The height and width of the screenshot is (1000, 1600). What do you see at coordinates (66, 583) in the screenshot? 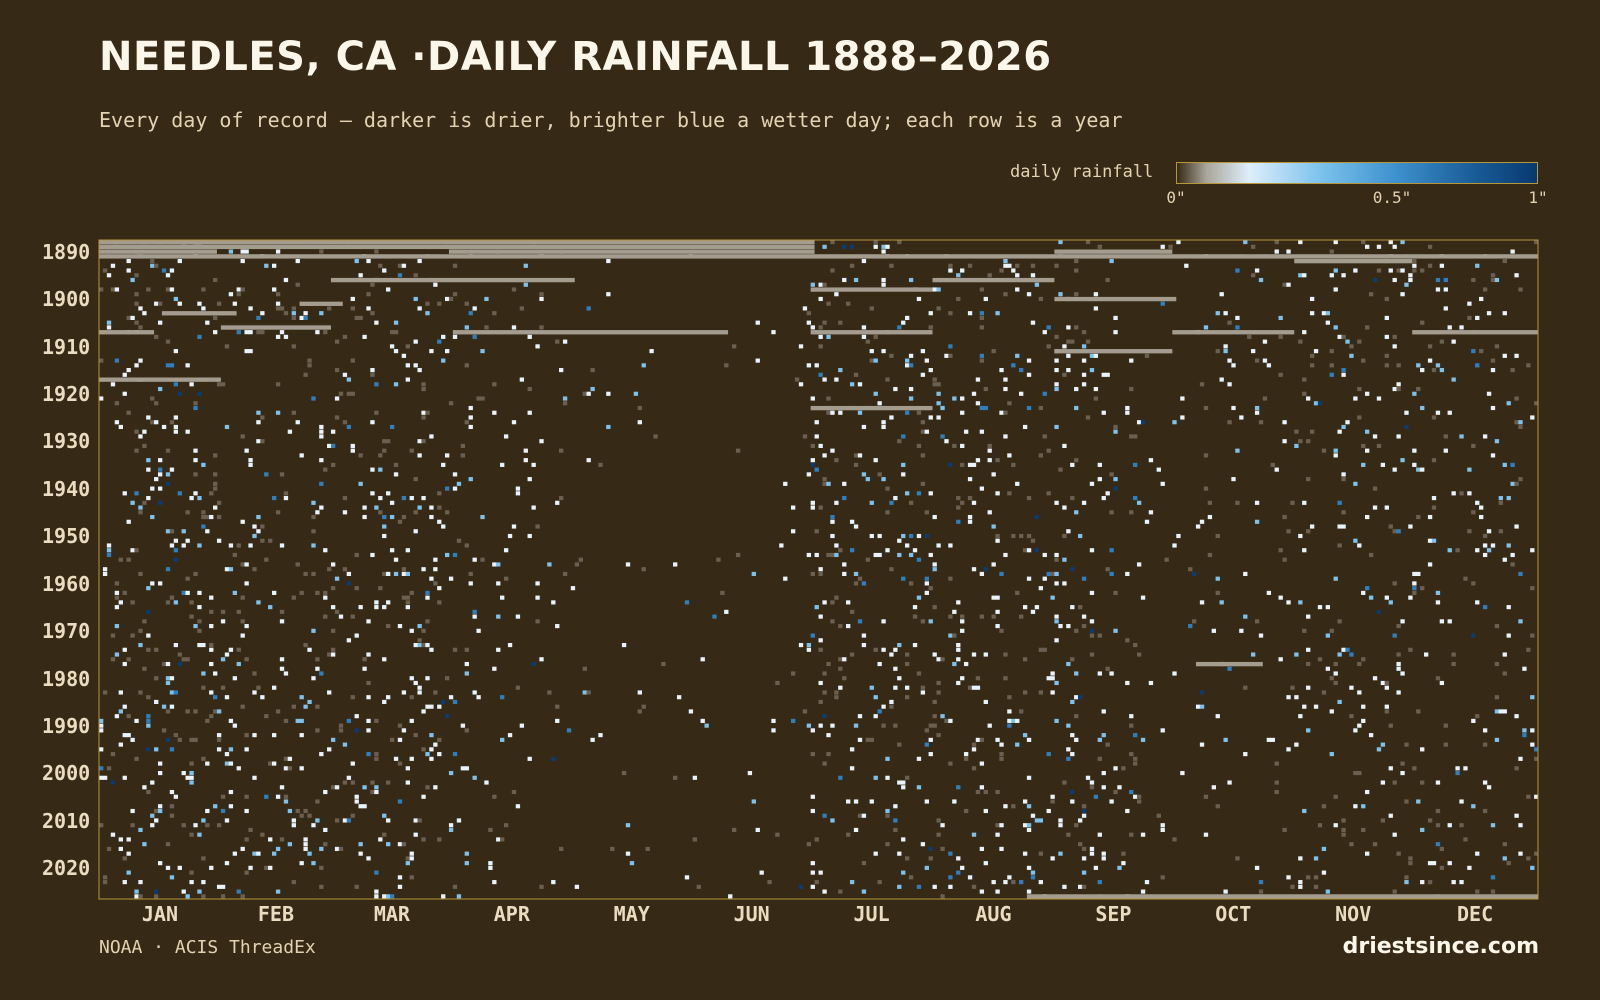
I see `year-tick-label: 1960` at bounding box center [66, 583].